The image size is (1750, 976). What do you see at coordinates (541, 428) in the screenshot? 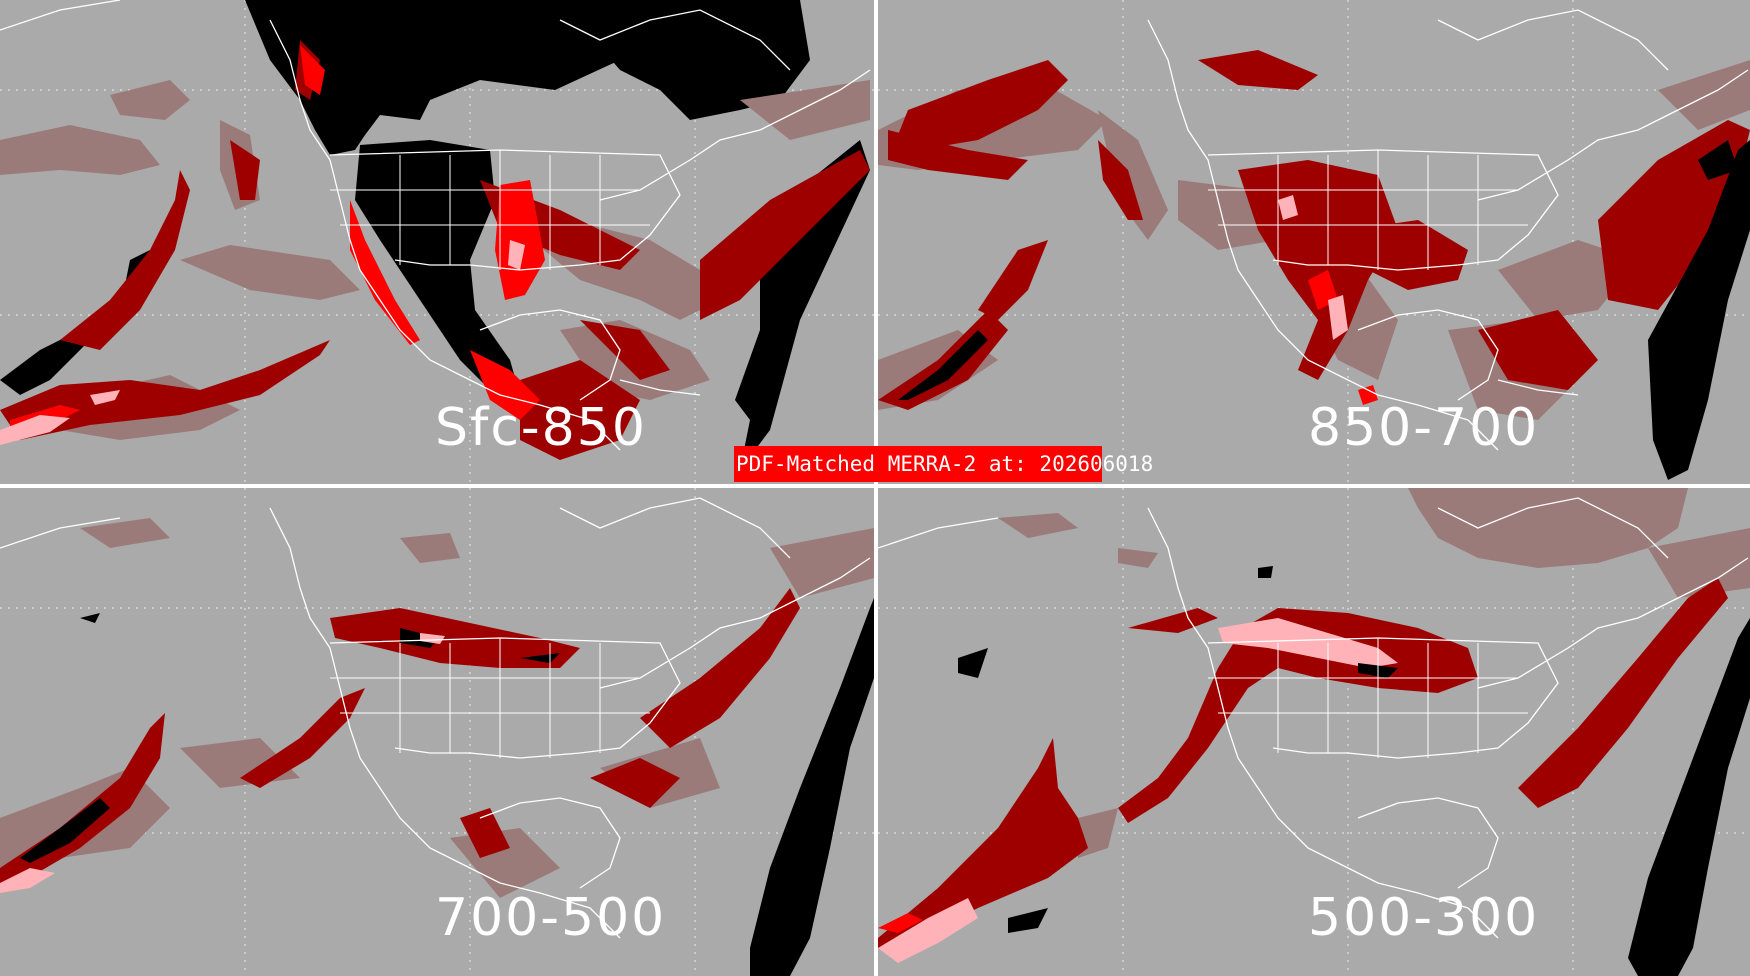
I see `layer-label-sfc-850: Sfc-850` at bounding box center [541, 428].